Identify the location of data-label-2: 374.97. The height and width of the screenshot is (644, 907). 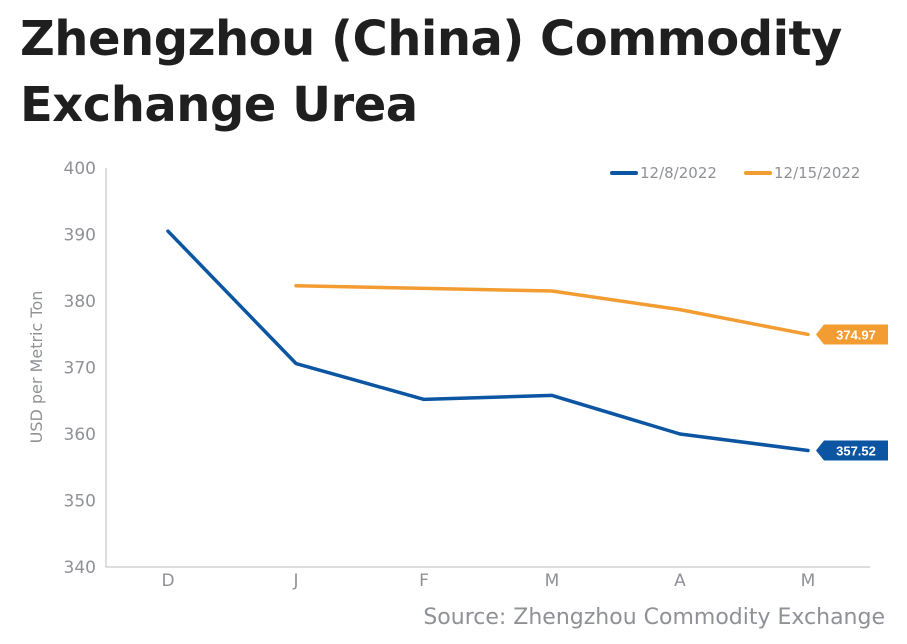
(856, 334).